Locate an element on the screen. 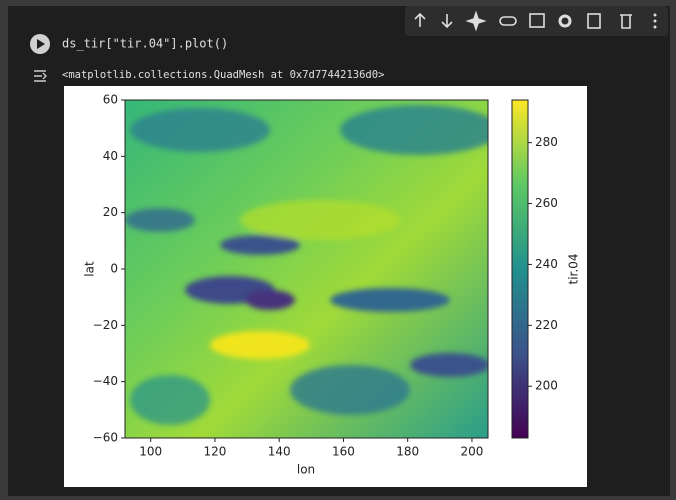 Image resolution: width=676 pixels, height=500 pixels. colorbar-tick-label: 200 is located at coordinates (546, 386).